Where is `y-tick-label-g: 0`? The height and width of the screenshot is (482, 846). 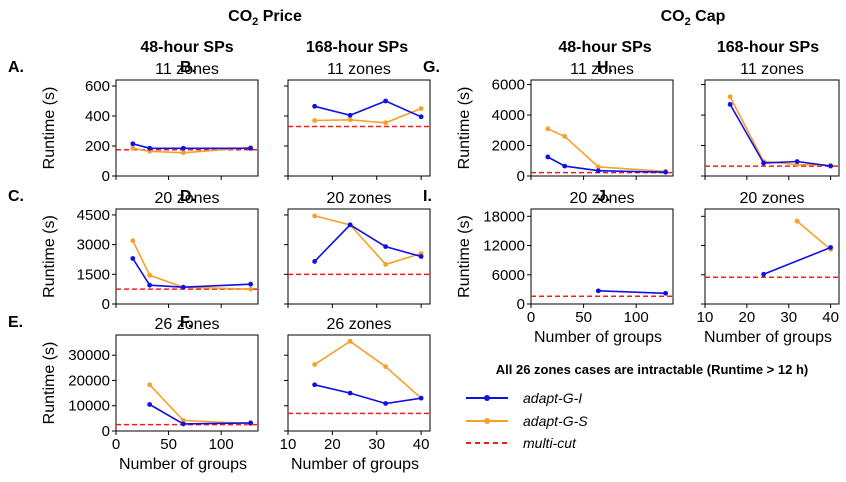 y-tick-label-g: 0 is located at coordinates (521, 176).